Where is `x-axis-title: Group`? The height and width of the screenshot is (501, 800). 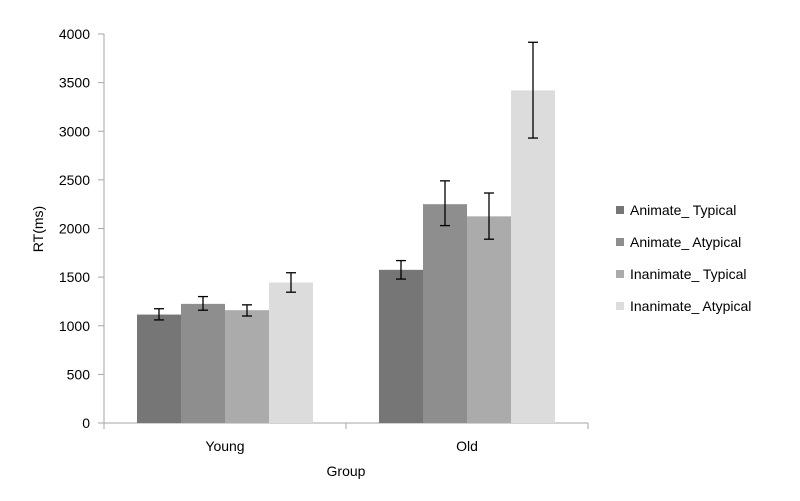 x-axis-title: Group is located at coordinates (346, 471).